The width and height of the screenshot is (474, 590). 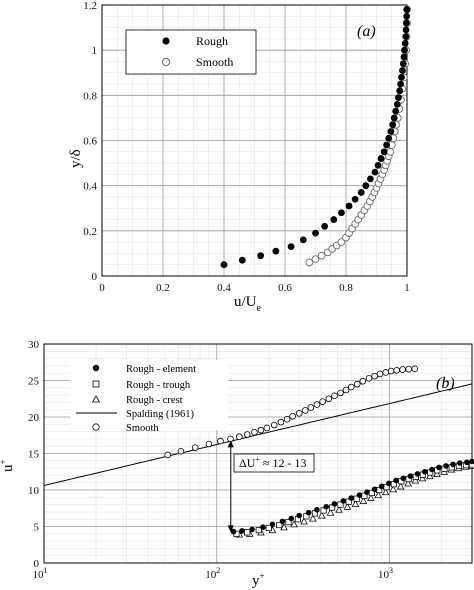 What do you see at coordinates (90, 232) in the screenshot?
I see `panel-a-y-tick-label: 0.2` at bounding box center [90, 232].